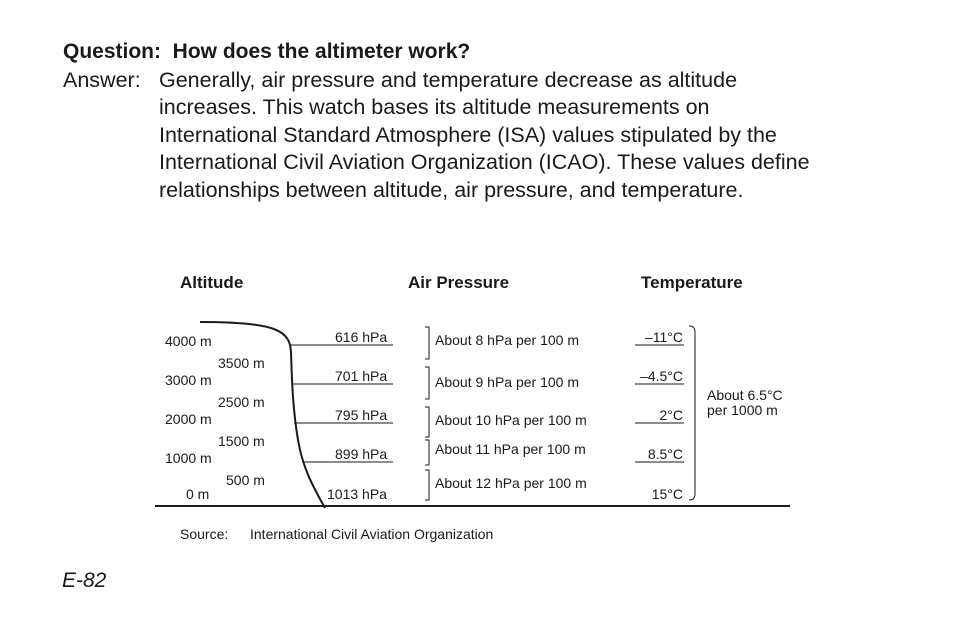 This screenshot has height=634, width=954. Describe the element at coordinates (188, 380) in the screenshot. I see `altitude-major-label: 3000 m` at that location.